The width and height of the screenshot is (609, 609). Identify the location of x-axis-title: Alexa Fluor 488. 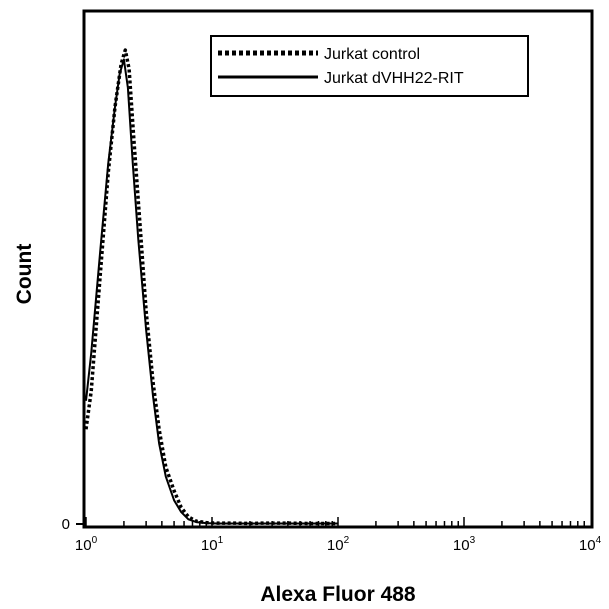
(338, 594).